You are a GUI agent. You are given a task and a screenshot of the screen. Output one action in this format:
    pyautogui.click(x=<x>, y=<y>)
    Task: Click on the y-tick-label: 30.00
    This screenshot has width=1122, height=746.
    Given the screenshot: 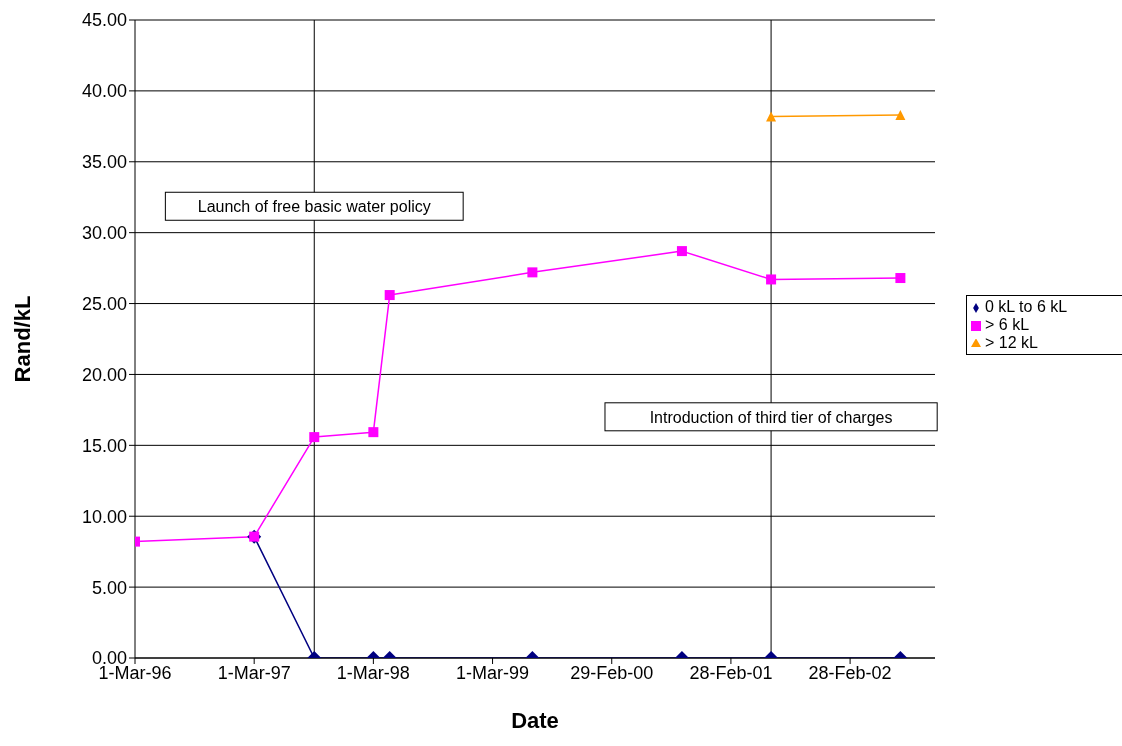 What is the action you would take?
    pyautogui.click(x=104, y=233)
    